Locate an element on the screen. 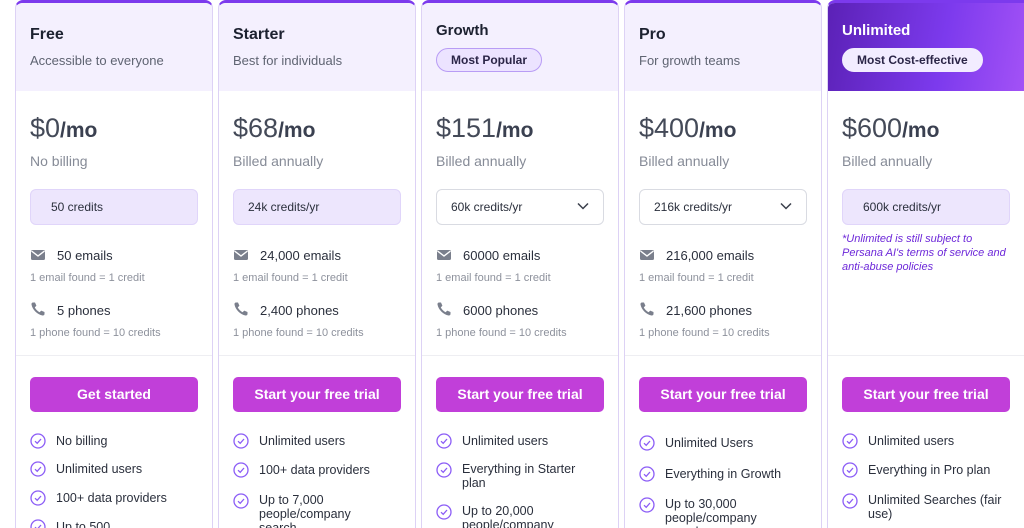 The image size is (1024, 528). price-amount: $151 is located at coordinates (466, 128).